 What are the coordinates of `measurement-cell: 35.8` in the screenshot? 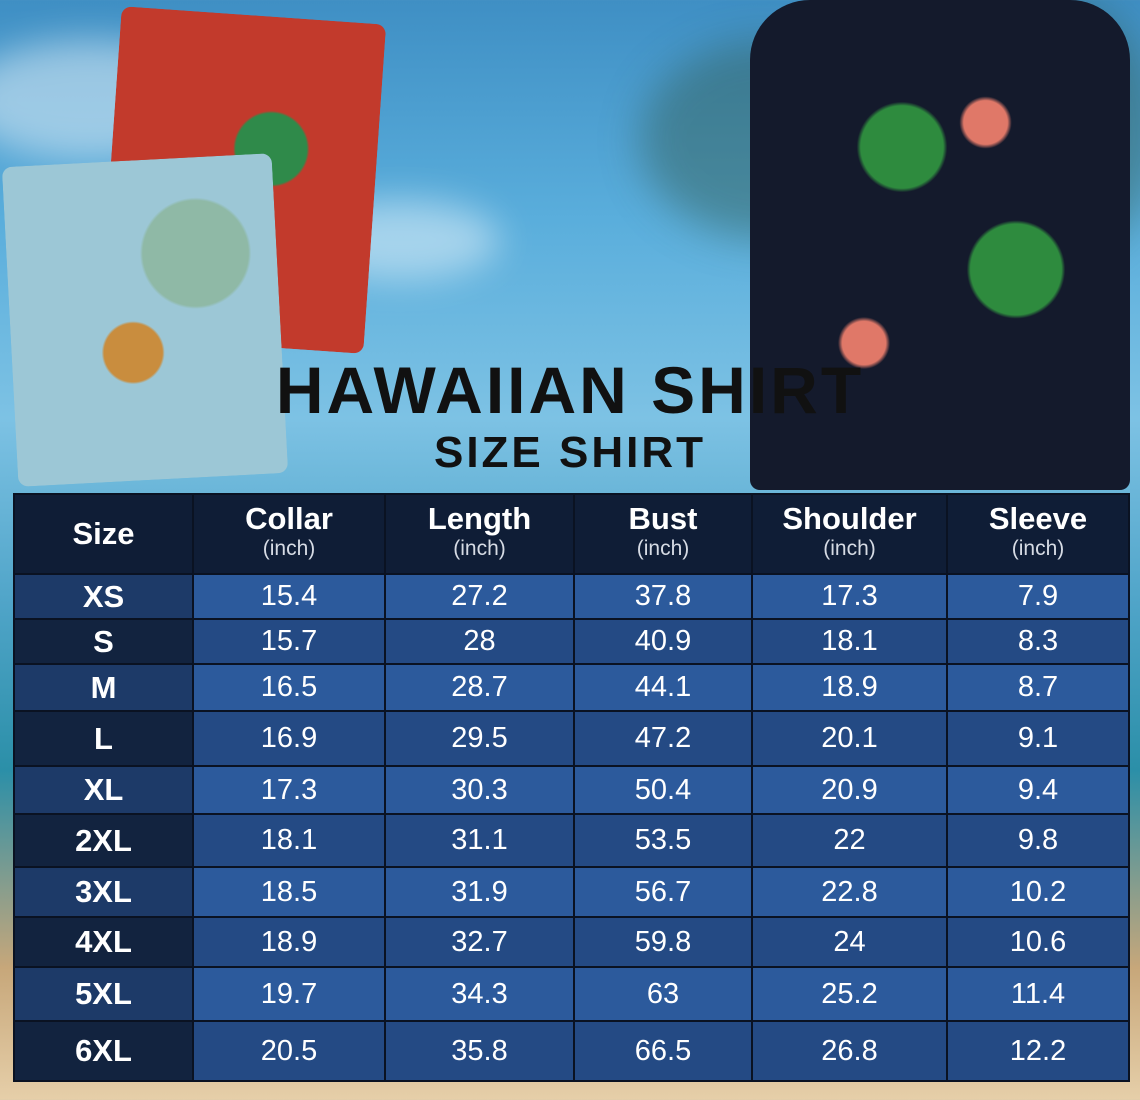 It's located at (479, 1051).